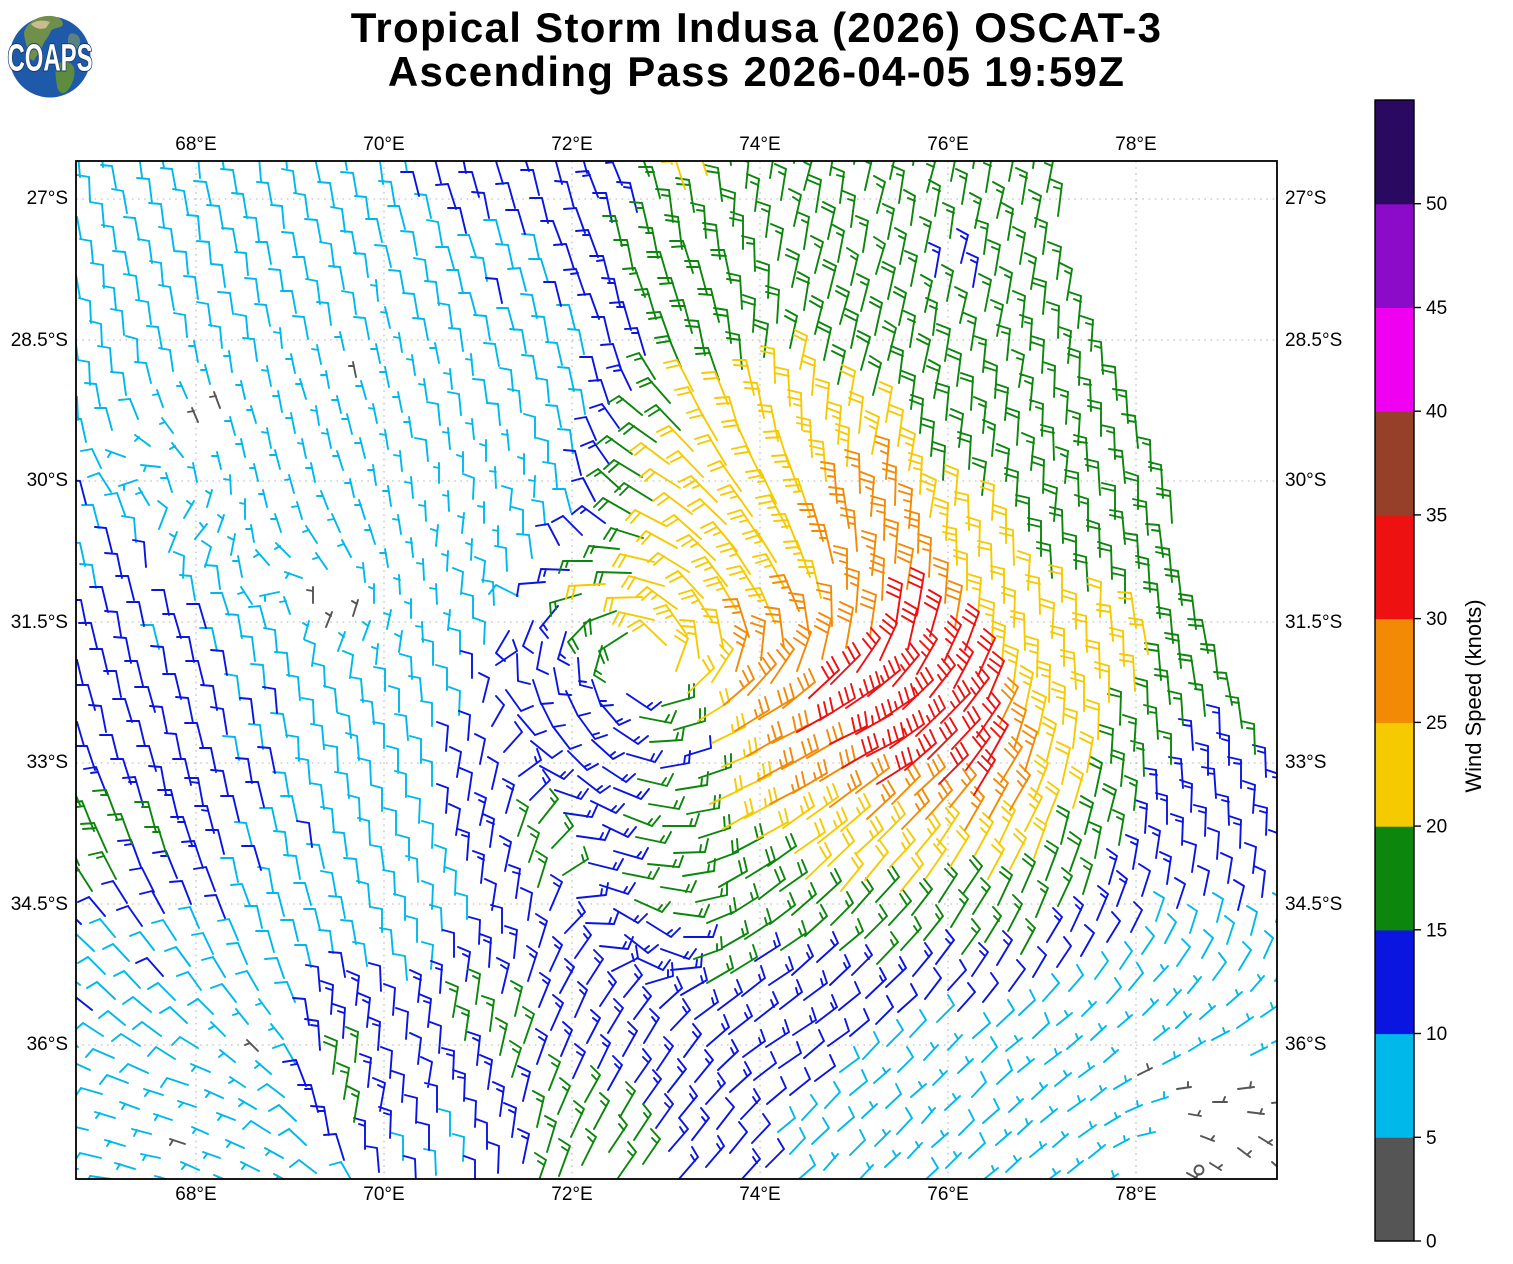 This screenshot has width=1513, height=1264. What do you see at coordinates (1436, 308) in the screenshot?
I see `svg-text: 45` at bounding box center [1436, 308].